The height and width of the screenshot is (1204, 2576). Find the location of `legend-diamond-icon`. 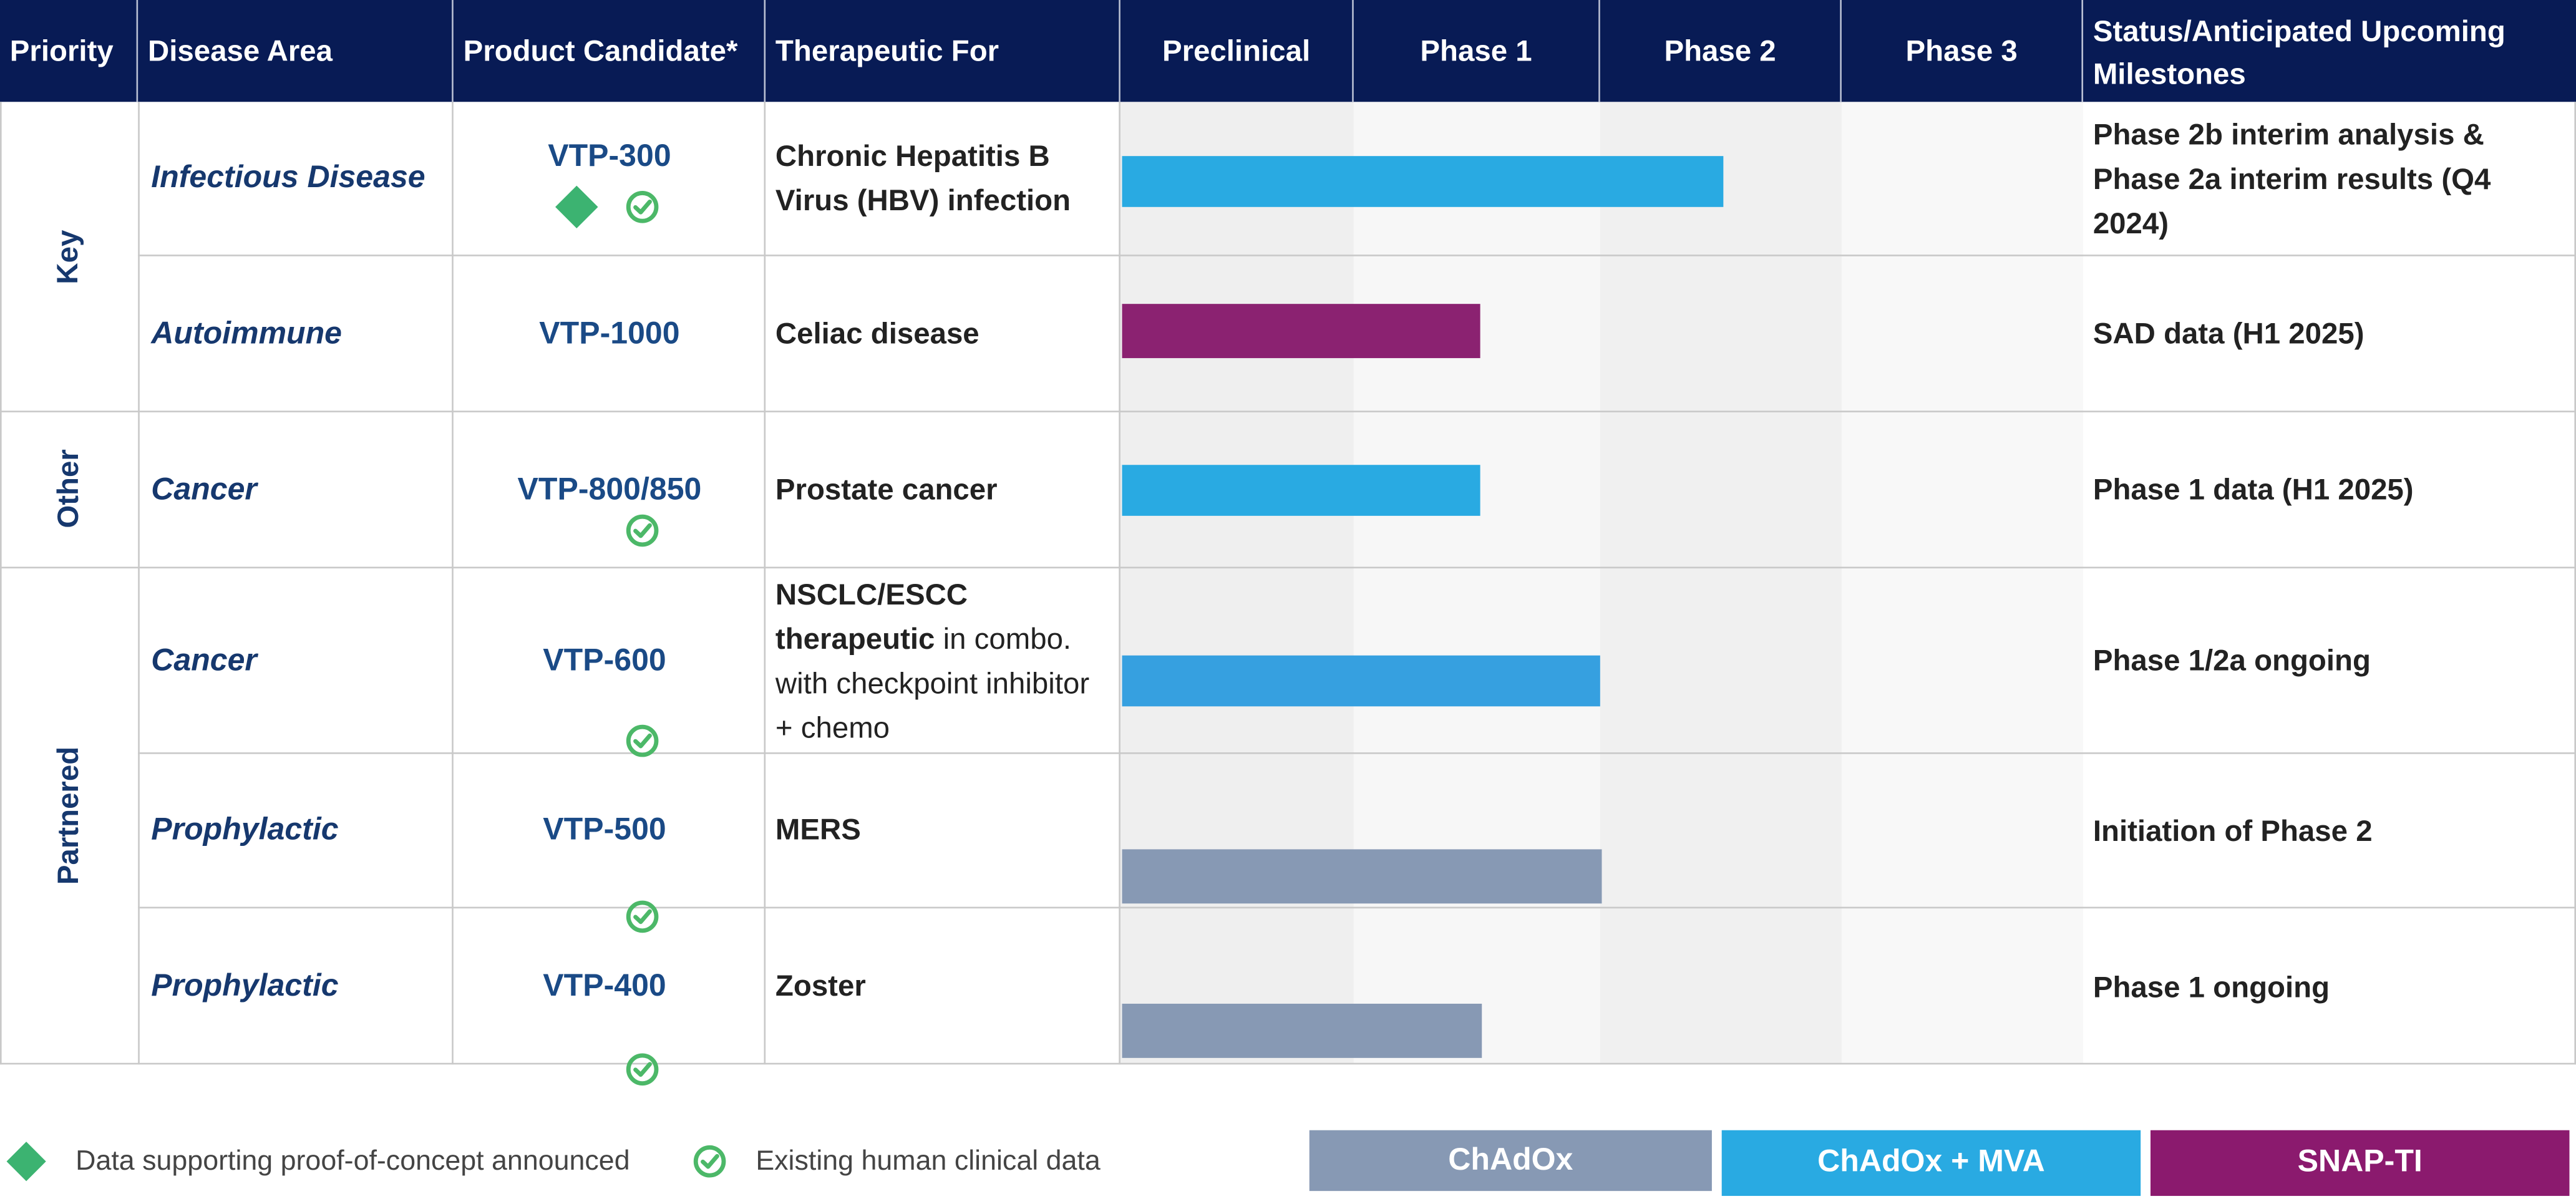

legend-diamond-icon is located at coordinates (26, 1162).